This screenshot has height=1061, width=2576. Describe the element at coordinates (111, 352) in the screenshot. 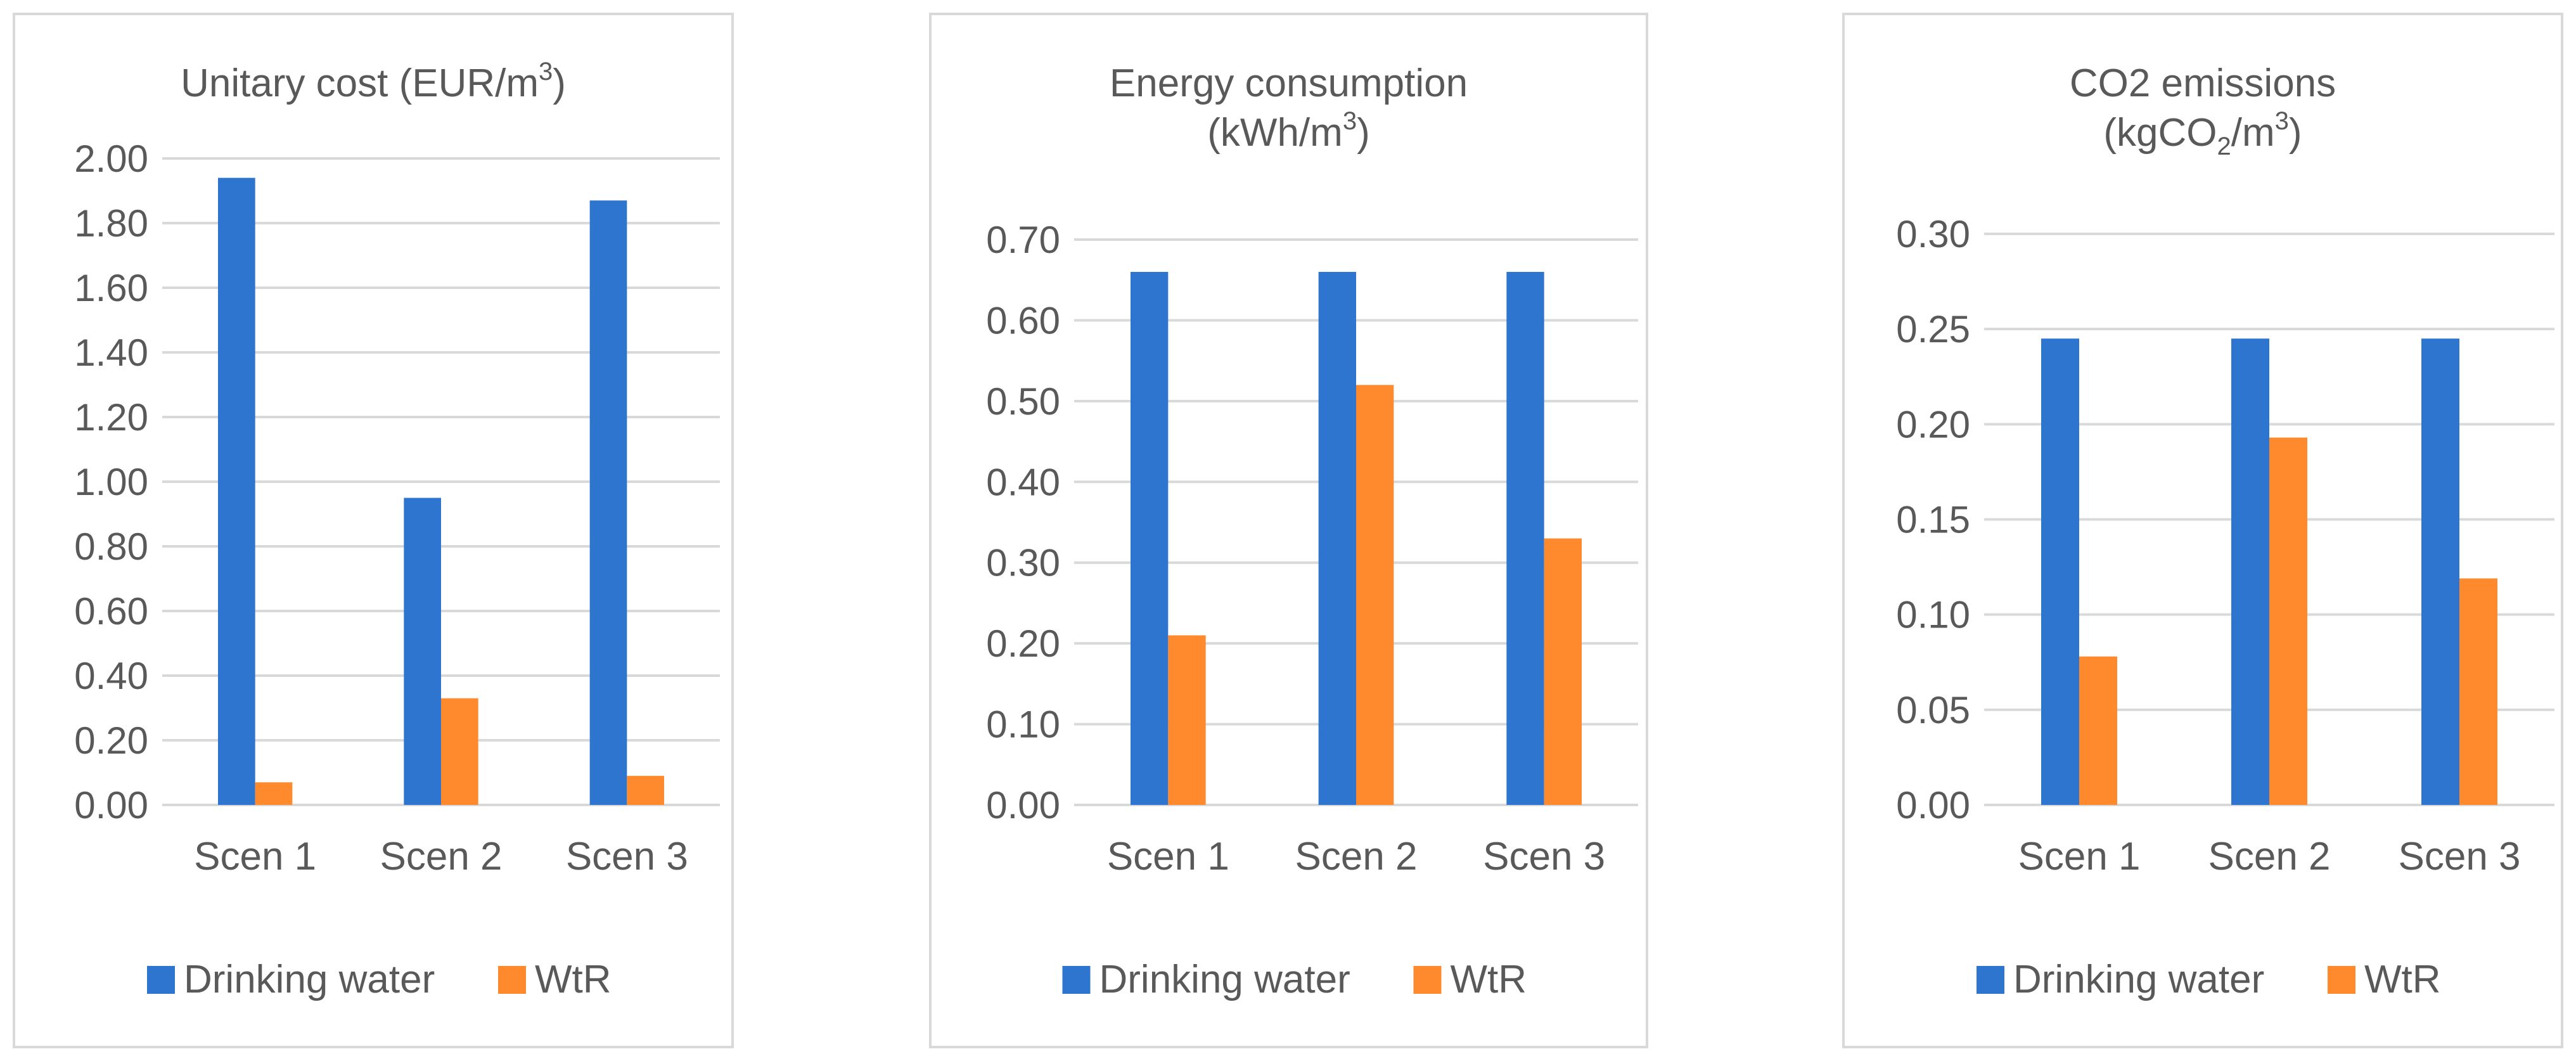

I see `y-tick-label: 1.40` at that location.